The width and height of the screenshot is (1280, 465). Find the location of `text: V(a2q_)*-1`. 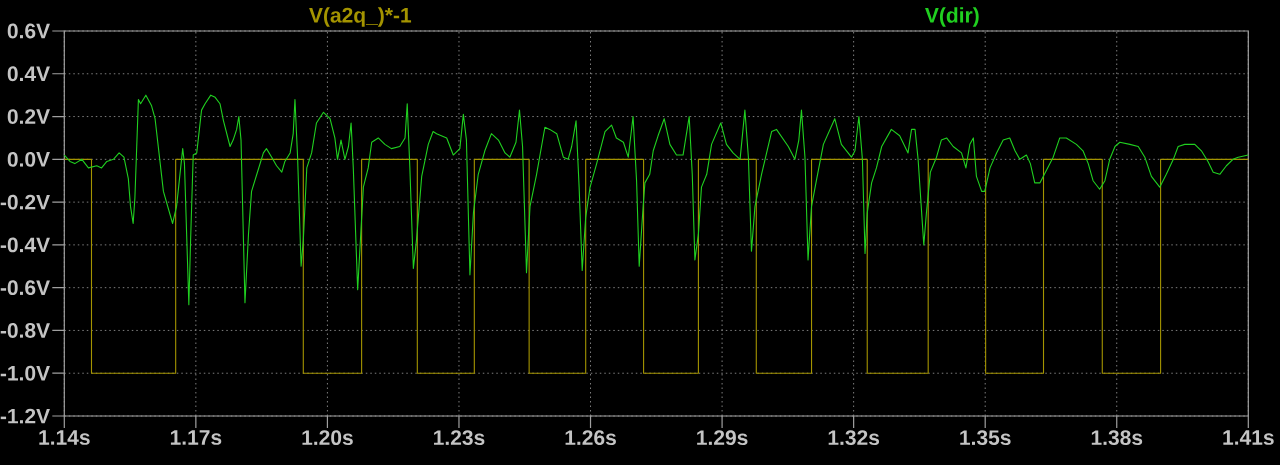

text: V(a2q_)*-1 is located at coordinates (360, 17).